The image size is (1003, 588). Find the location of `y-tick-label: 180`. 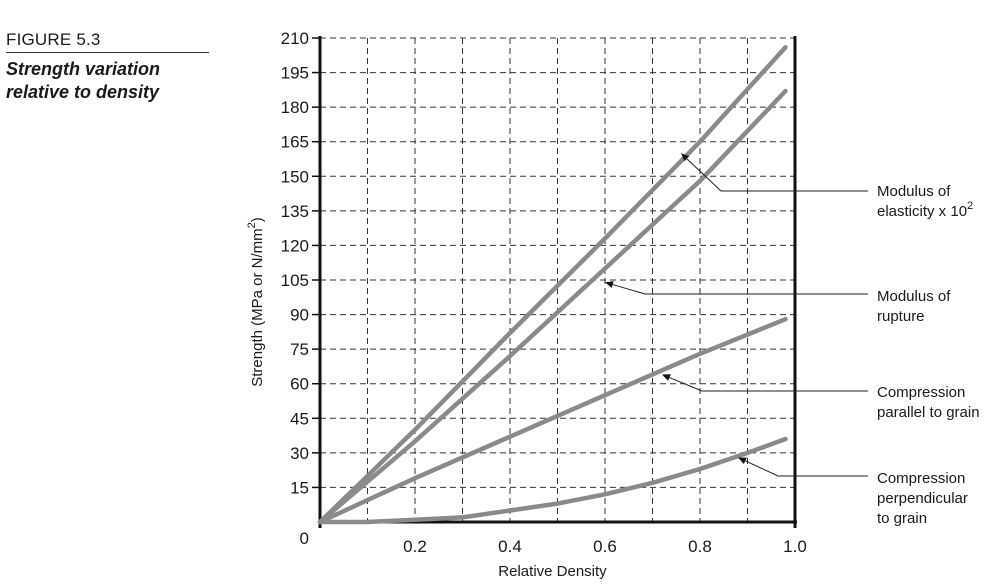

y-tick-label: 180 is located at coordinates (295, 107).